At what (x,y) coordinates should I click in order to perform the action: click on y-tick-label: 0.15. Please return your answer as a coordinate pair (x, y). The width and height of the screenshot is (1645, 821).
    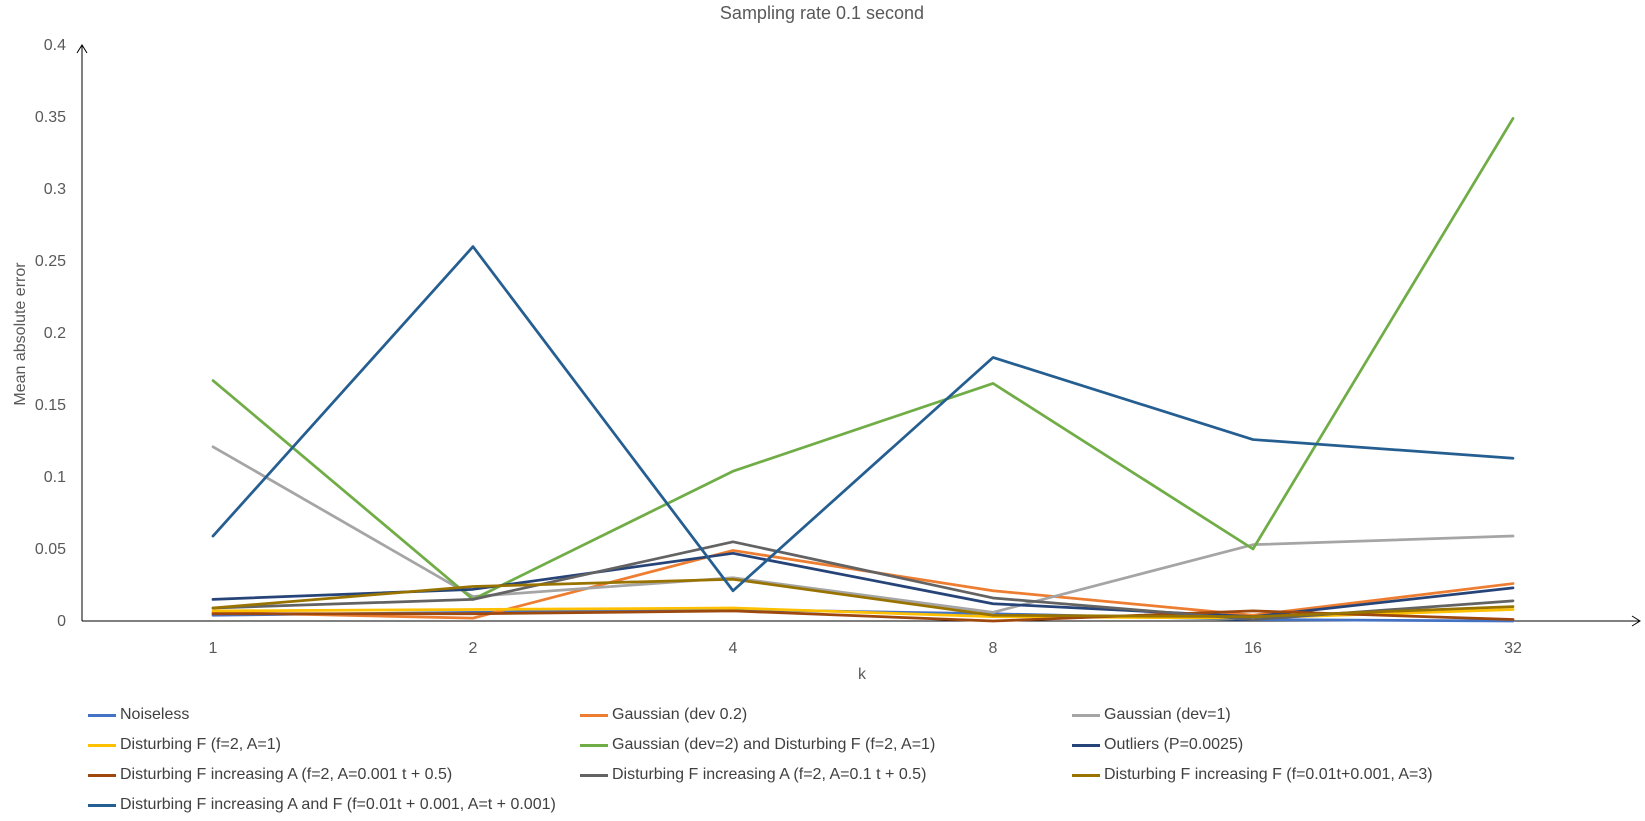
    Looking at the image, I should click on (50, 405).